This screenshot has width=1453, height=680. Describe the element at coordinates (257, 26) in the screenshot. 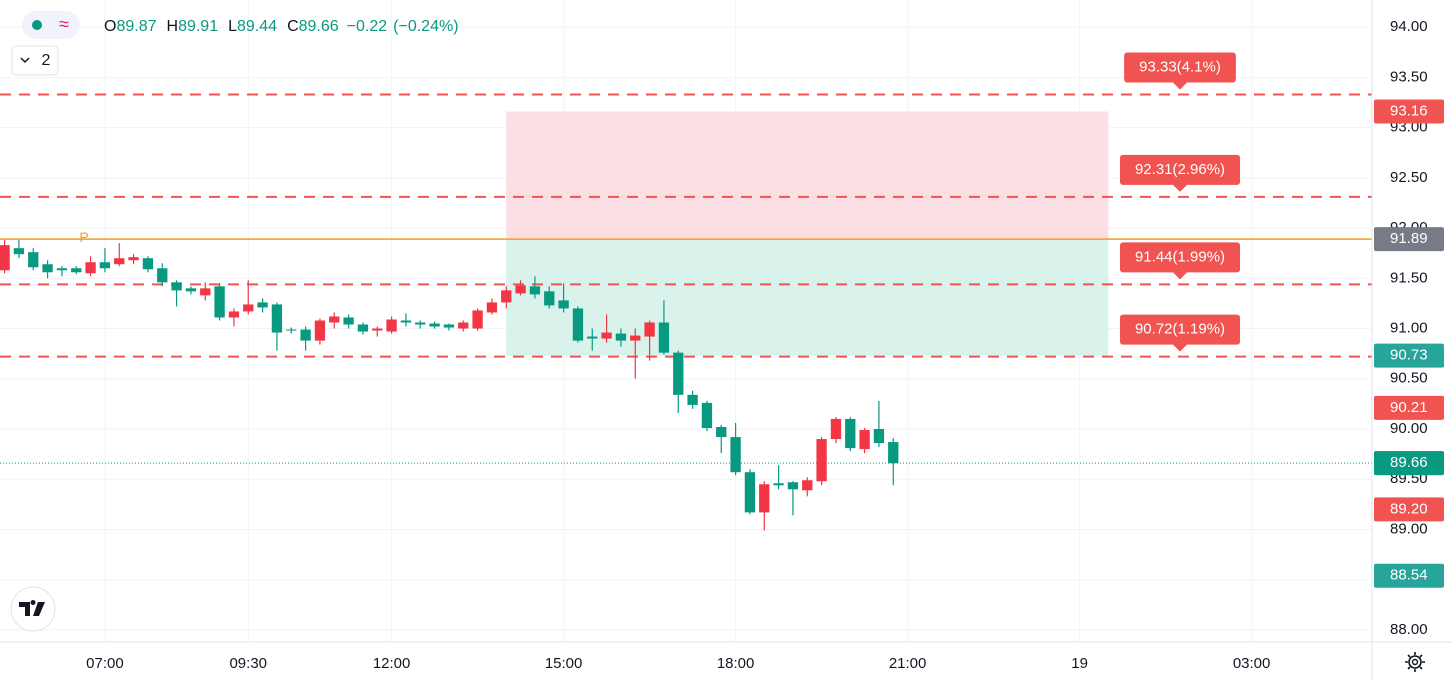

I see `legend-value: 89.44` at that location.